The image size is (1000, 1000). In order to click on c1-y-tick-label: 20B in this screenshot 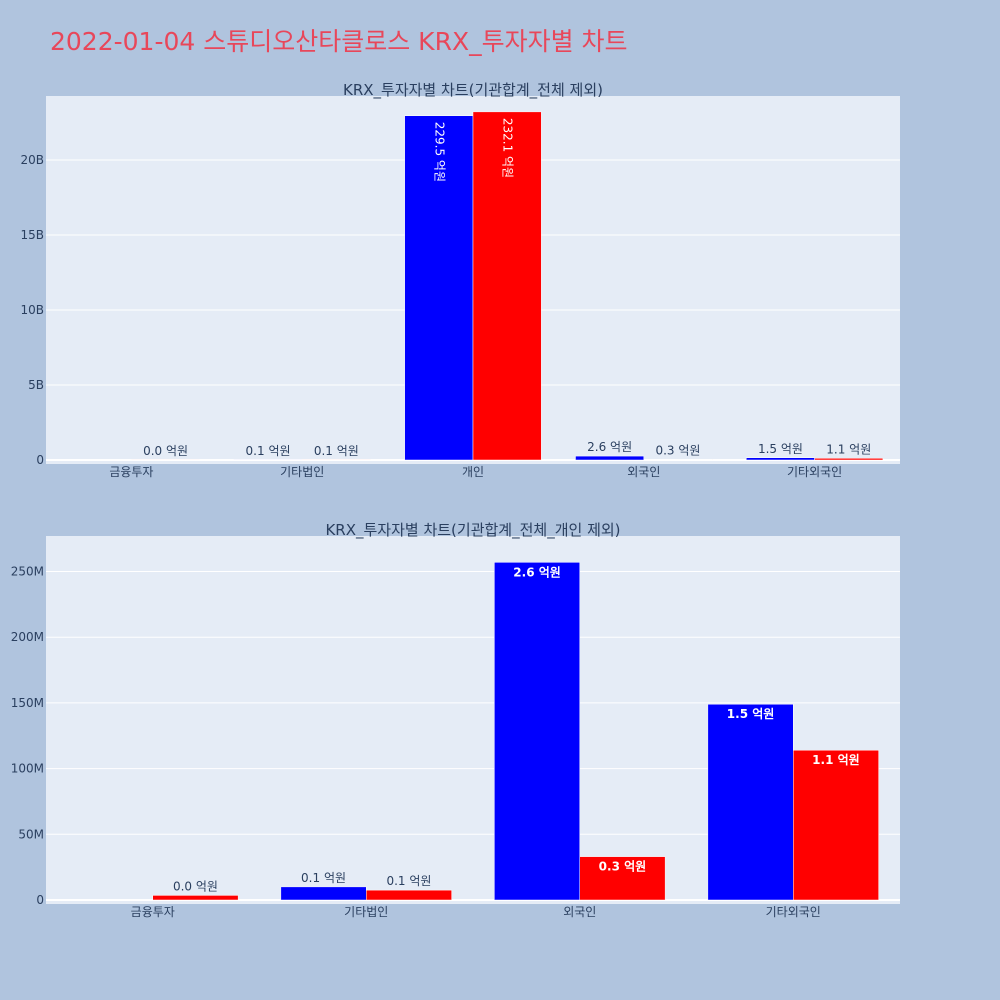, I will do `click(32, 160)`.